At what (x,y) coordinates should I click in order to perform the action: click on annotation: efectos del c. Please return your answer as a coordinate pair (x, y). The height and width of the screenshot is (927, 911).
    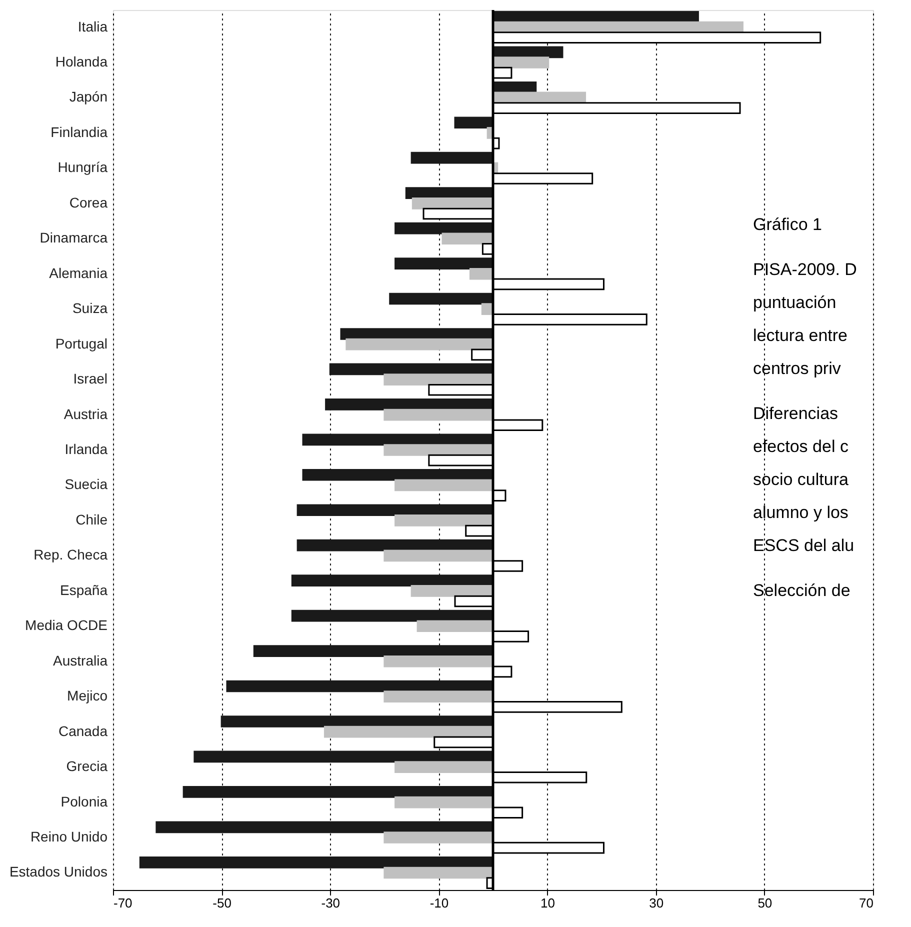
    Looking at the image, I should click on (801, 446).